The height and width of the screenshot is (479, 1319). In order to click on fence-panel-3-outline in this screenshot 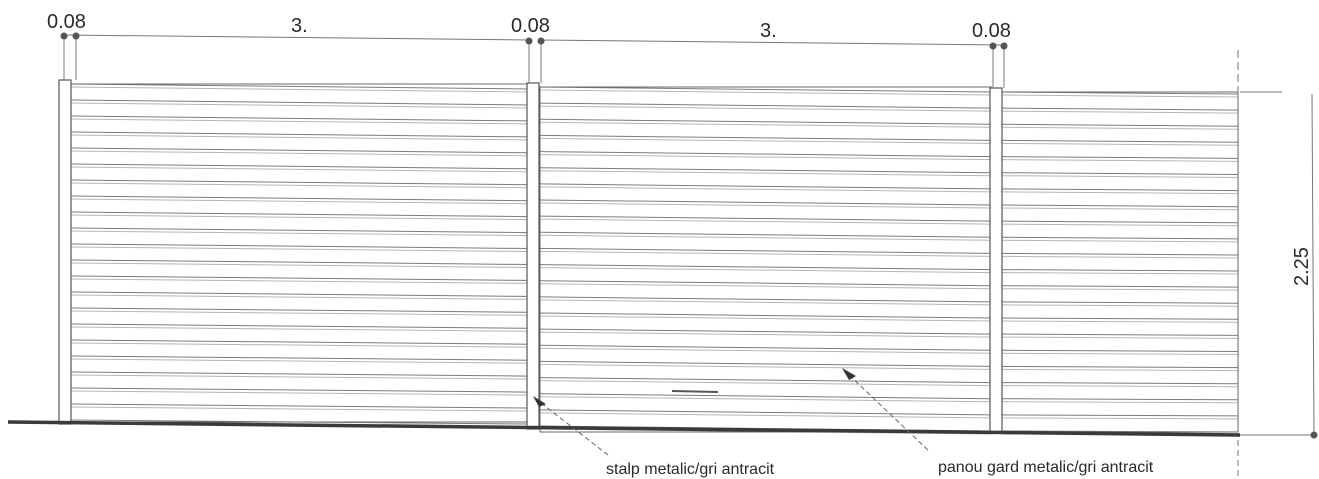, I will do `click(1120, 262)`.